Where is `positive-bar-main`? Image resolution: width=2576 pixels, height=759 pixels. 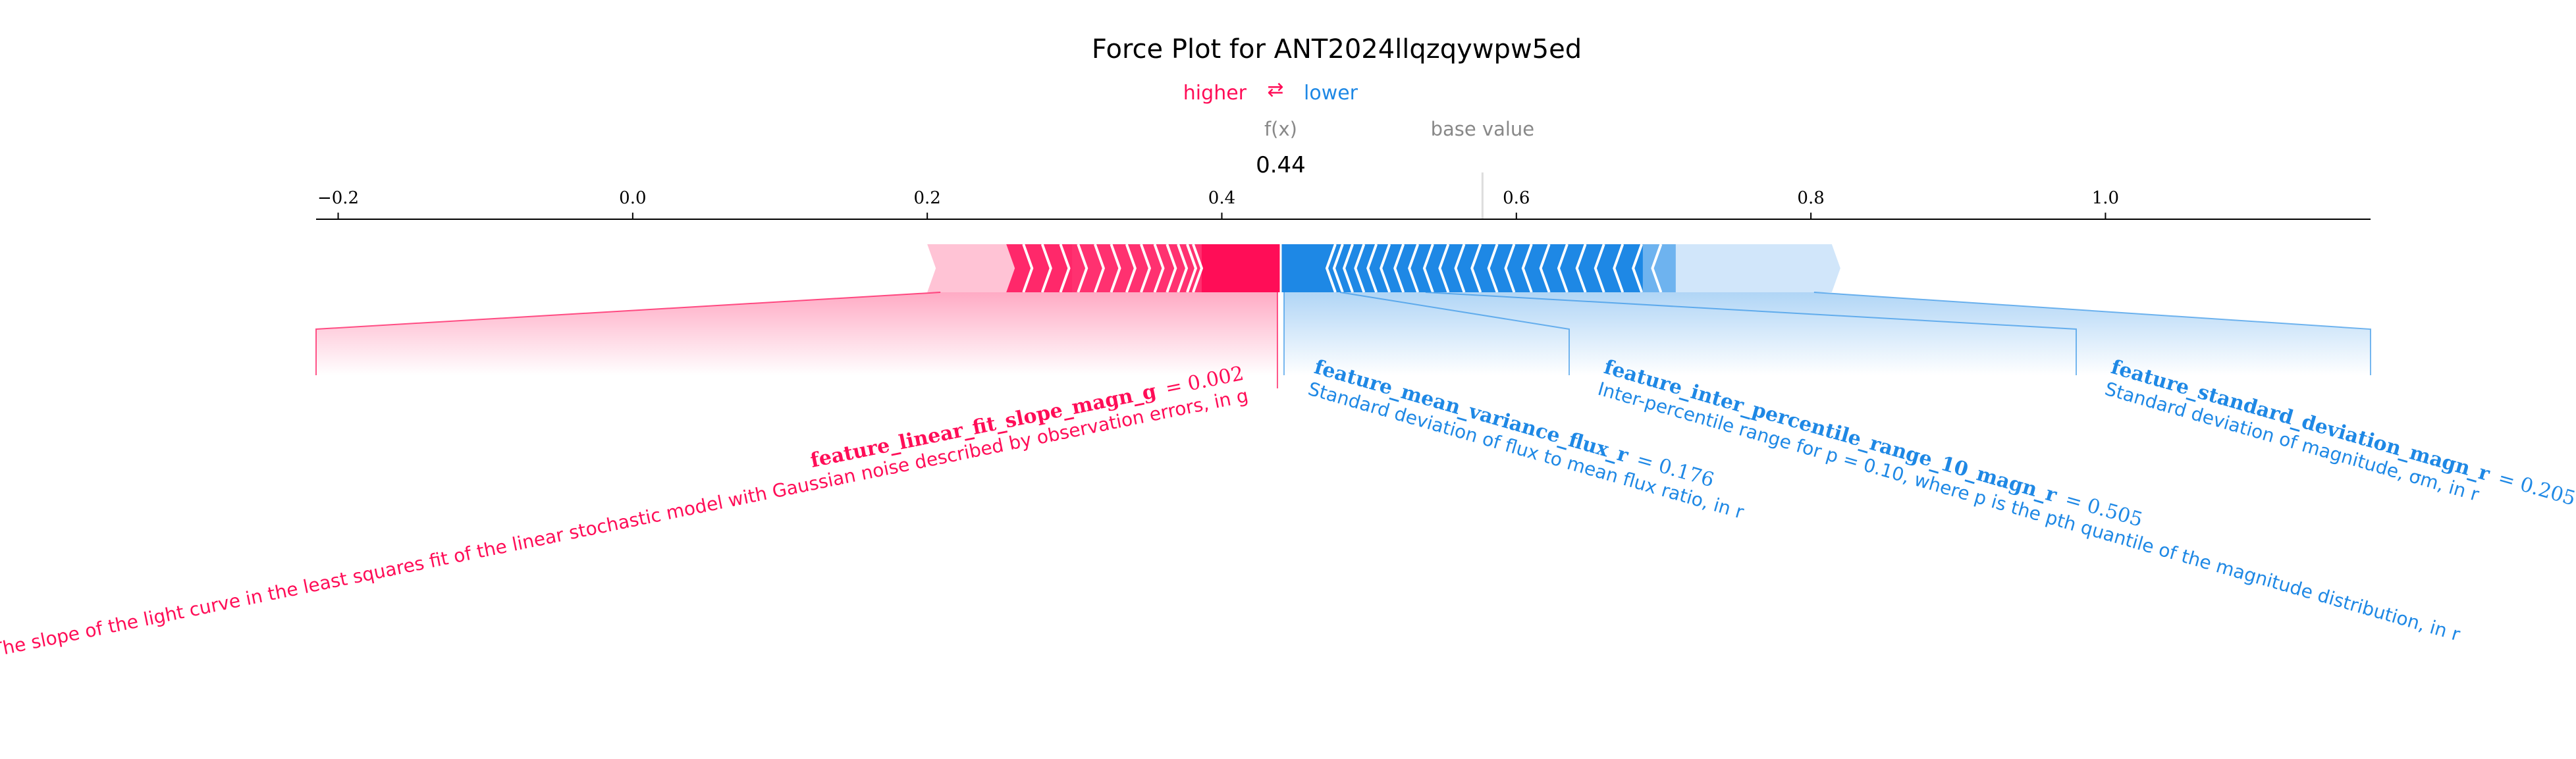 positive-bar-main is located at coordinates (1241, 268).